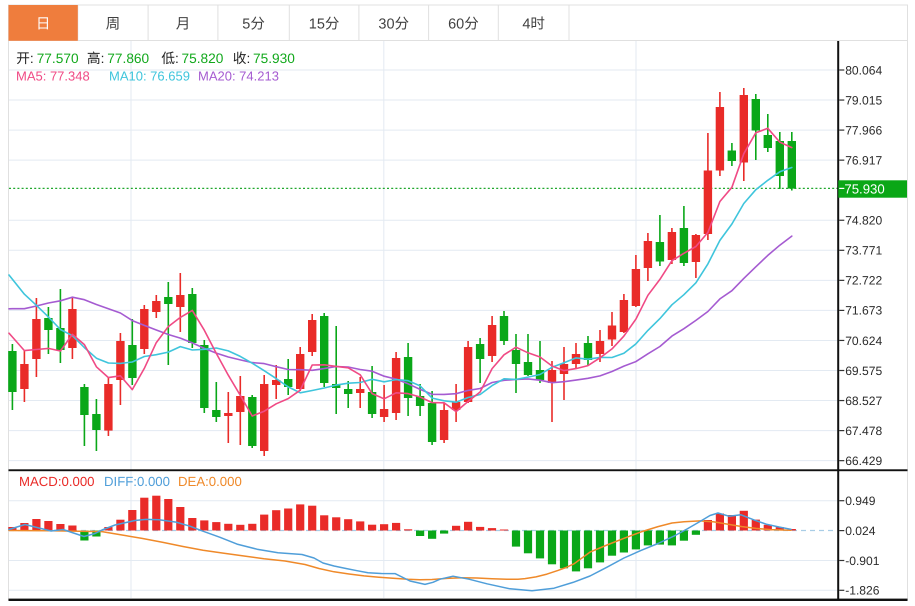 This screenshot has width=915, height=606. What do you see at coordinates (57, 481) in the screenshot?
I see `svg-text: MACD:0.000` at bounding box center [57, 481].